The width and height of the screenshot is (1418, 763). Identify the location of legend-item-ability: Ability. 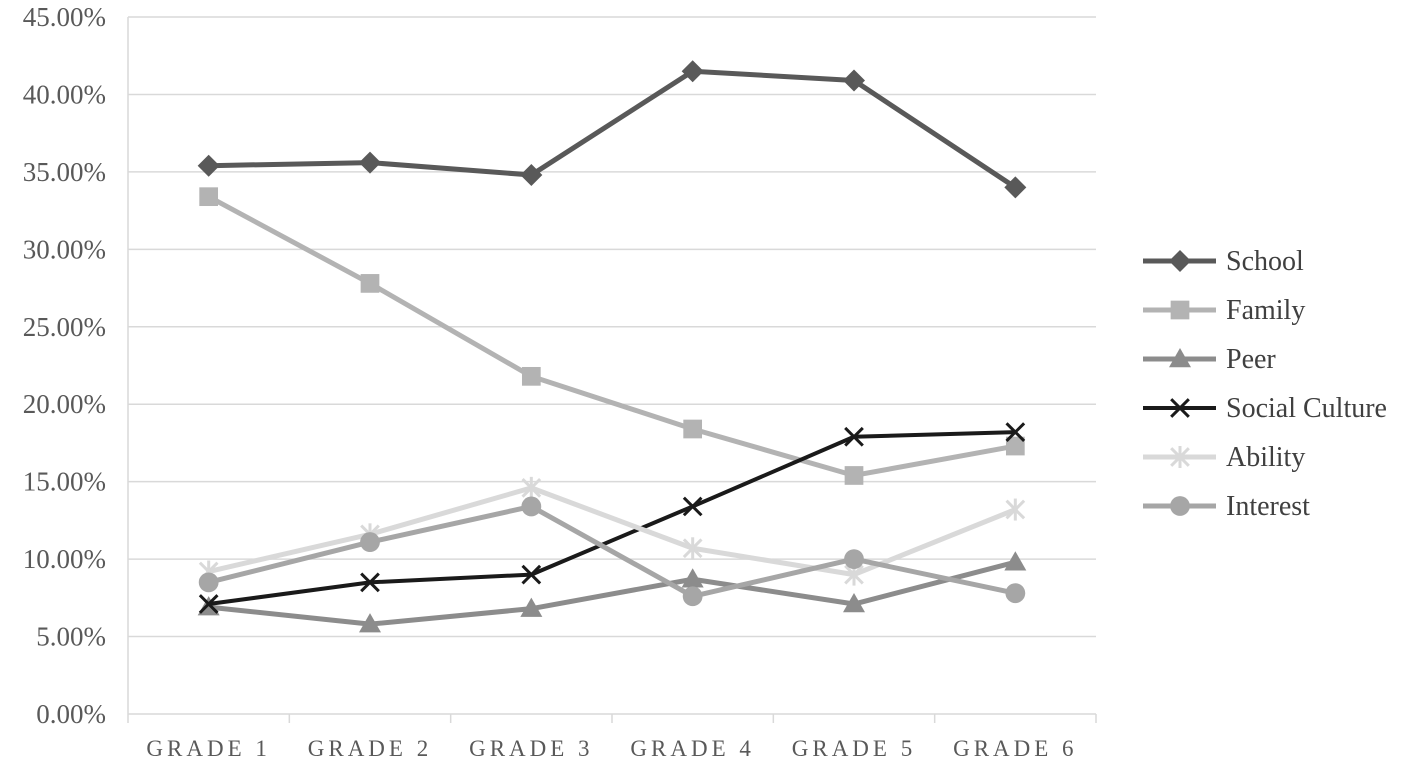
(1224, 457).